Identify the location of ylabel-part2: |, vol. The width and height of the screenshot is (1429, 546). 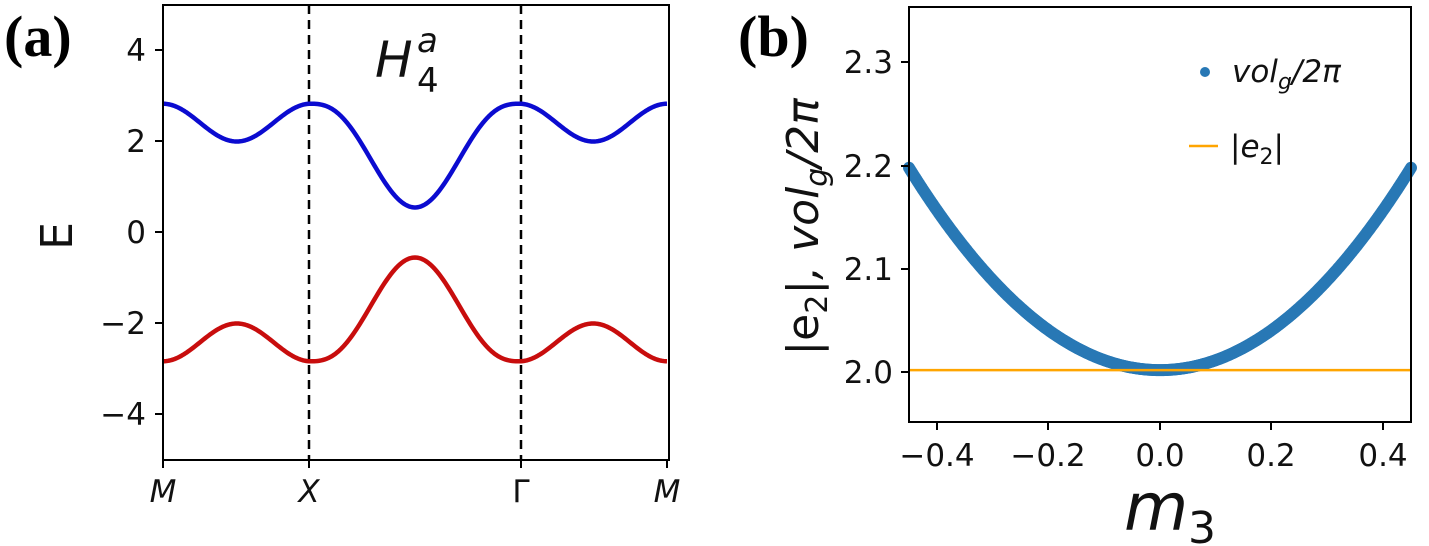
(803, 240).